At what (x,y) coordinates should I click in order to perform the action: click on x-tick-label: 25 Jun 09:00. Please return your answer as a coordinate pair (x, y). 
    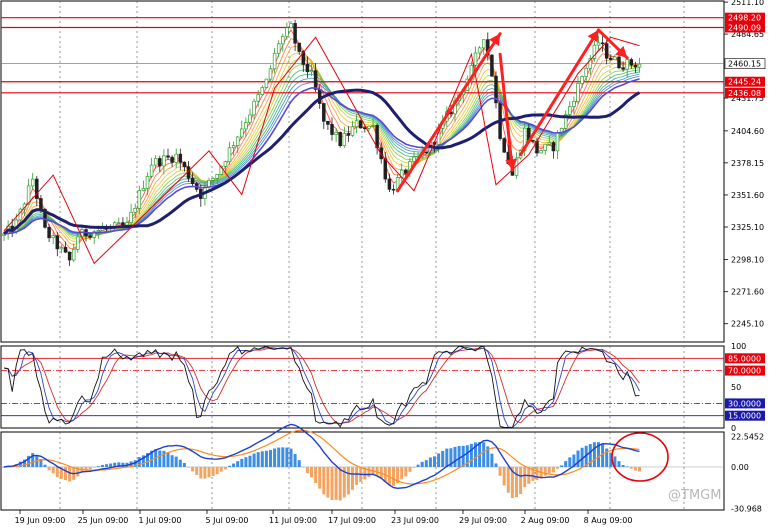
    Looking at the image, I should click on (103, 520).